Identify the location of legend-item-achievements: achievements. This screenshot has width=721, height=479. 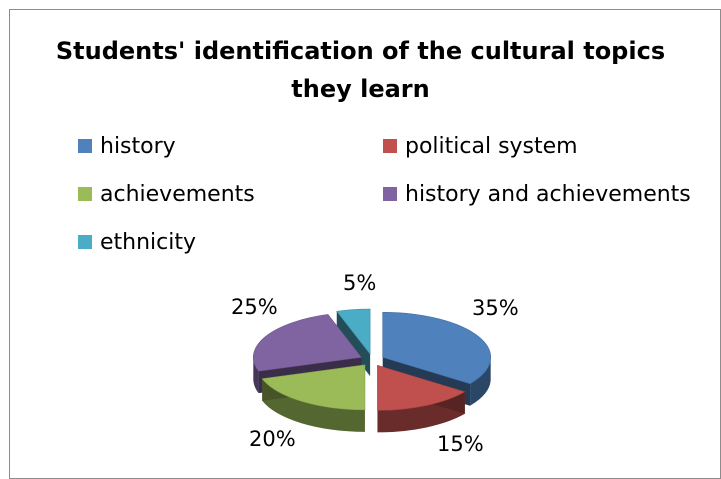
(166, 194).